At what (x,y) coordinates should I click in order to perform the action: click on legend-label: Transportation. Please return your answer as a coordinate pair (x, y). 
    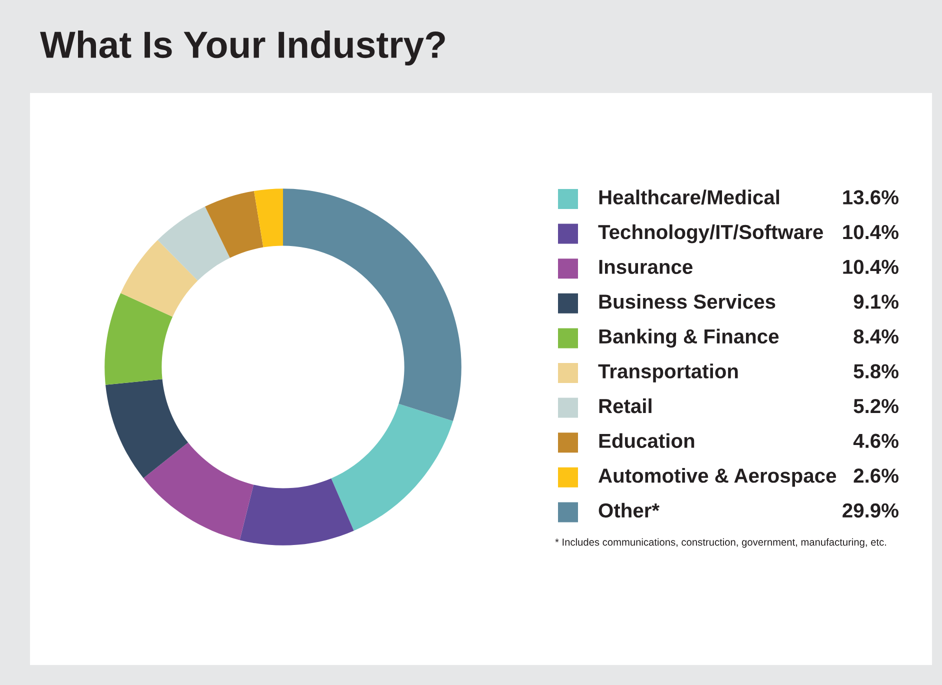
    Looking at the image, I should click on (668, 373).